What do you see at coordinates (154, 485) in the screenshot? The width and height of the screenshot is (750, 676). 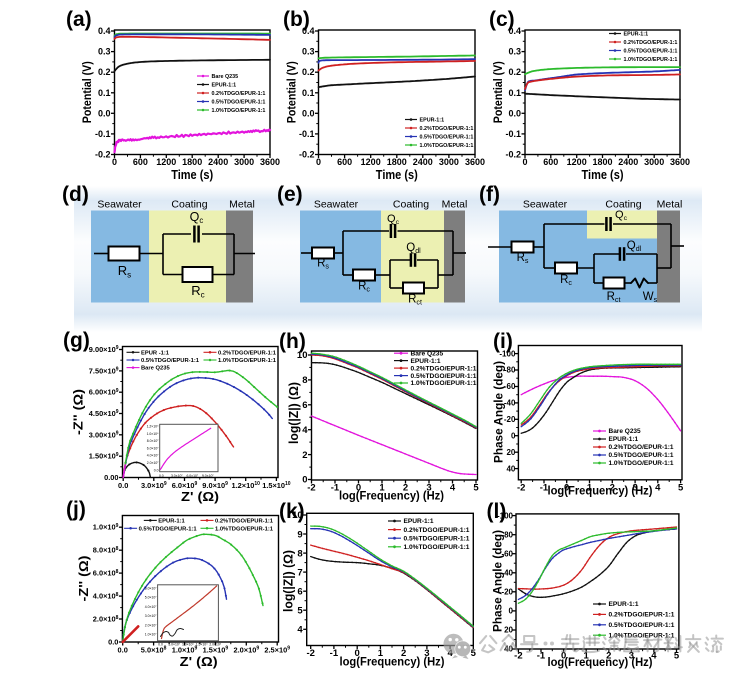 I see `svg-text: 3.0×10⁹` at bounding box center [154, 485].